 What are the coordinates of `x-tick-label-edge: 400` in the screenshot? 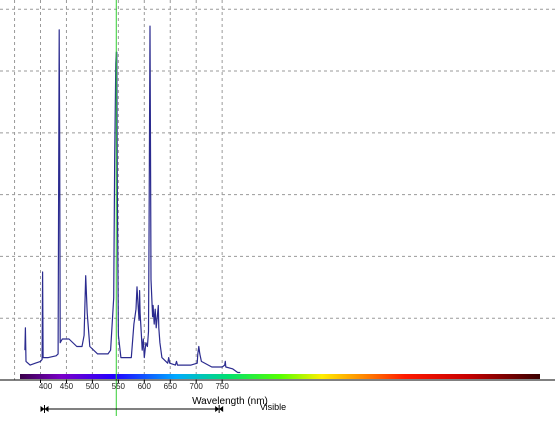 It's located at (46, 386).